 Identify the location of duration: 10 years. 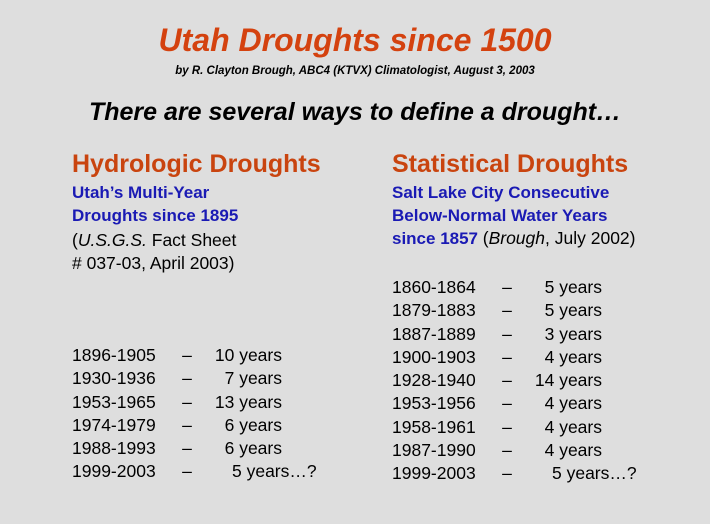
(248, 355).